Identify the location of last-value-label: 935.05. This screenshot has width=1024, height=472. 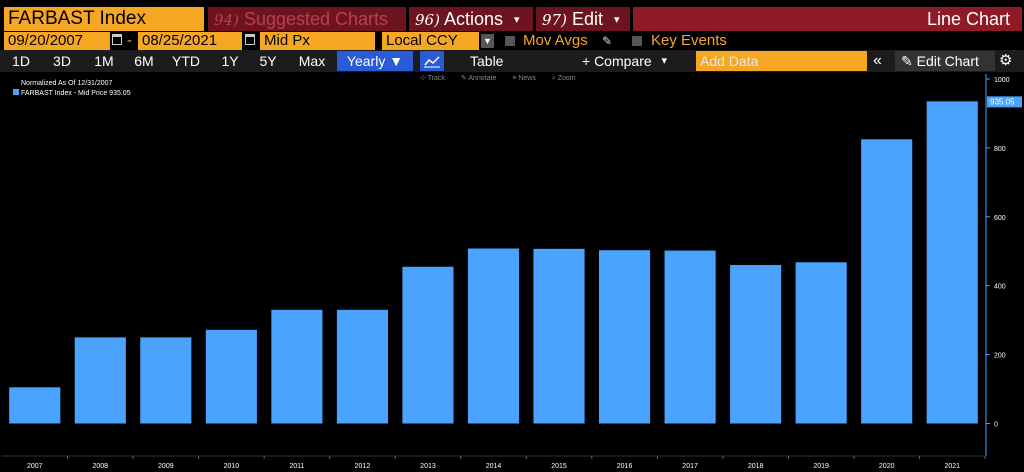
(1002, 101).